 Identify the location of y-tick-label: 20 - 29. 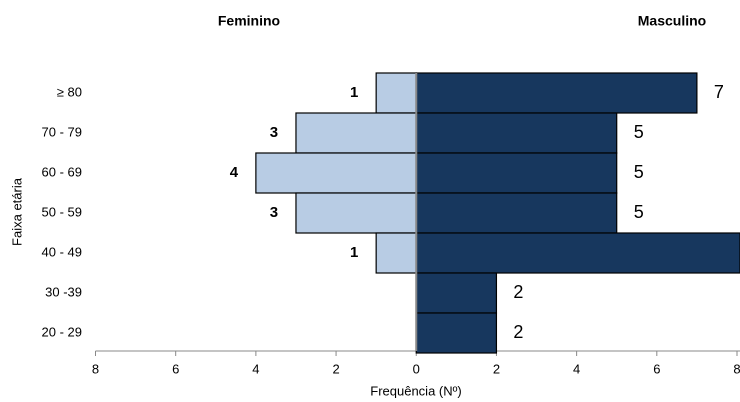
(62, 331).